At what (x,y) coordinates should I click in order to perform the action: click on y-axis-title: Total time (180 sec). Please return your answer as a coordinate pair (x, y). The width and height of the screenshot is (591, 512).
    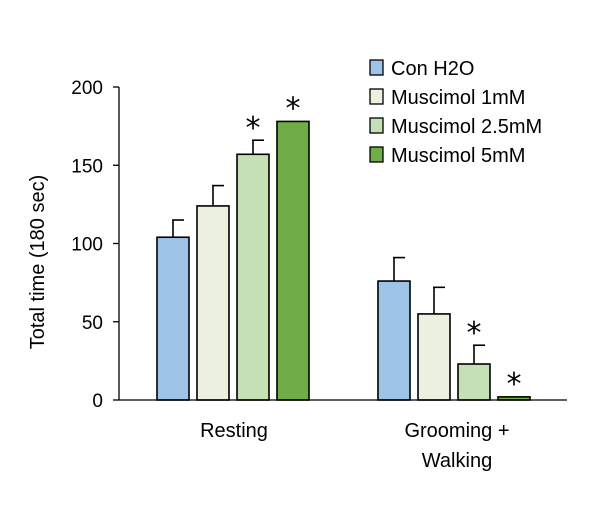
    Looking at the image, I should click on (38, 262).